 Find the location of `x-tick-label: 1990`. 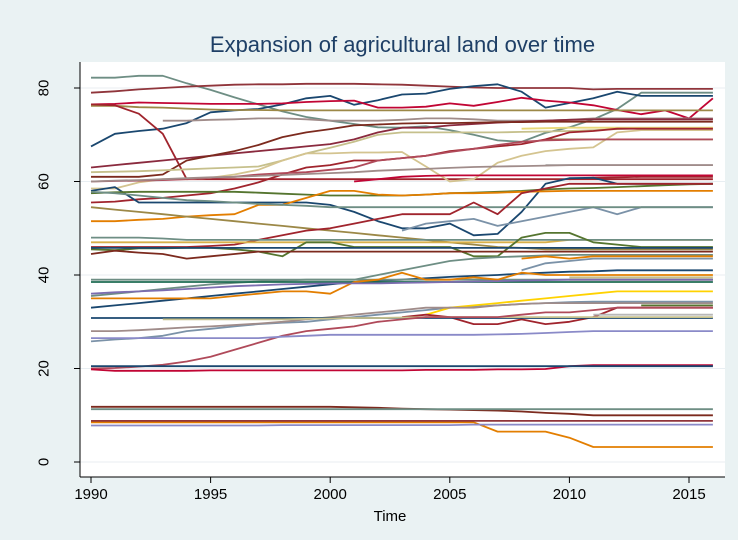

x-tick-label: 1990 is located at coordinates (90, 494).